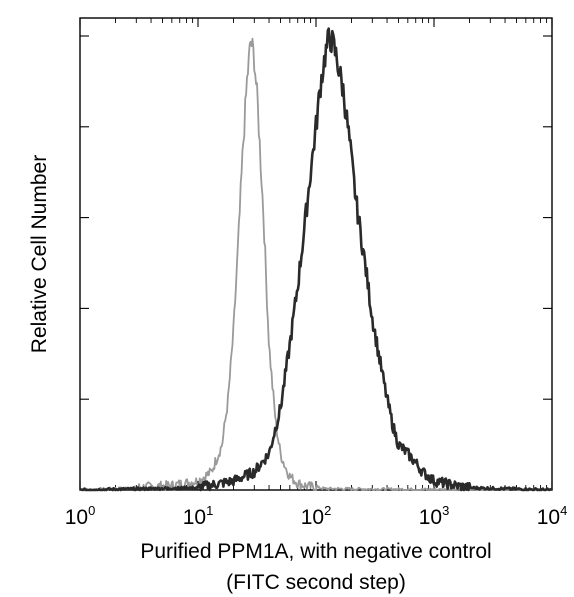 The height and width of the screenshot is (597, 574). I want to click on x-tick-label-exponent: 1, so click(209, 510).